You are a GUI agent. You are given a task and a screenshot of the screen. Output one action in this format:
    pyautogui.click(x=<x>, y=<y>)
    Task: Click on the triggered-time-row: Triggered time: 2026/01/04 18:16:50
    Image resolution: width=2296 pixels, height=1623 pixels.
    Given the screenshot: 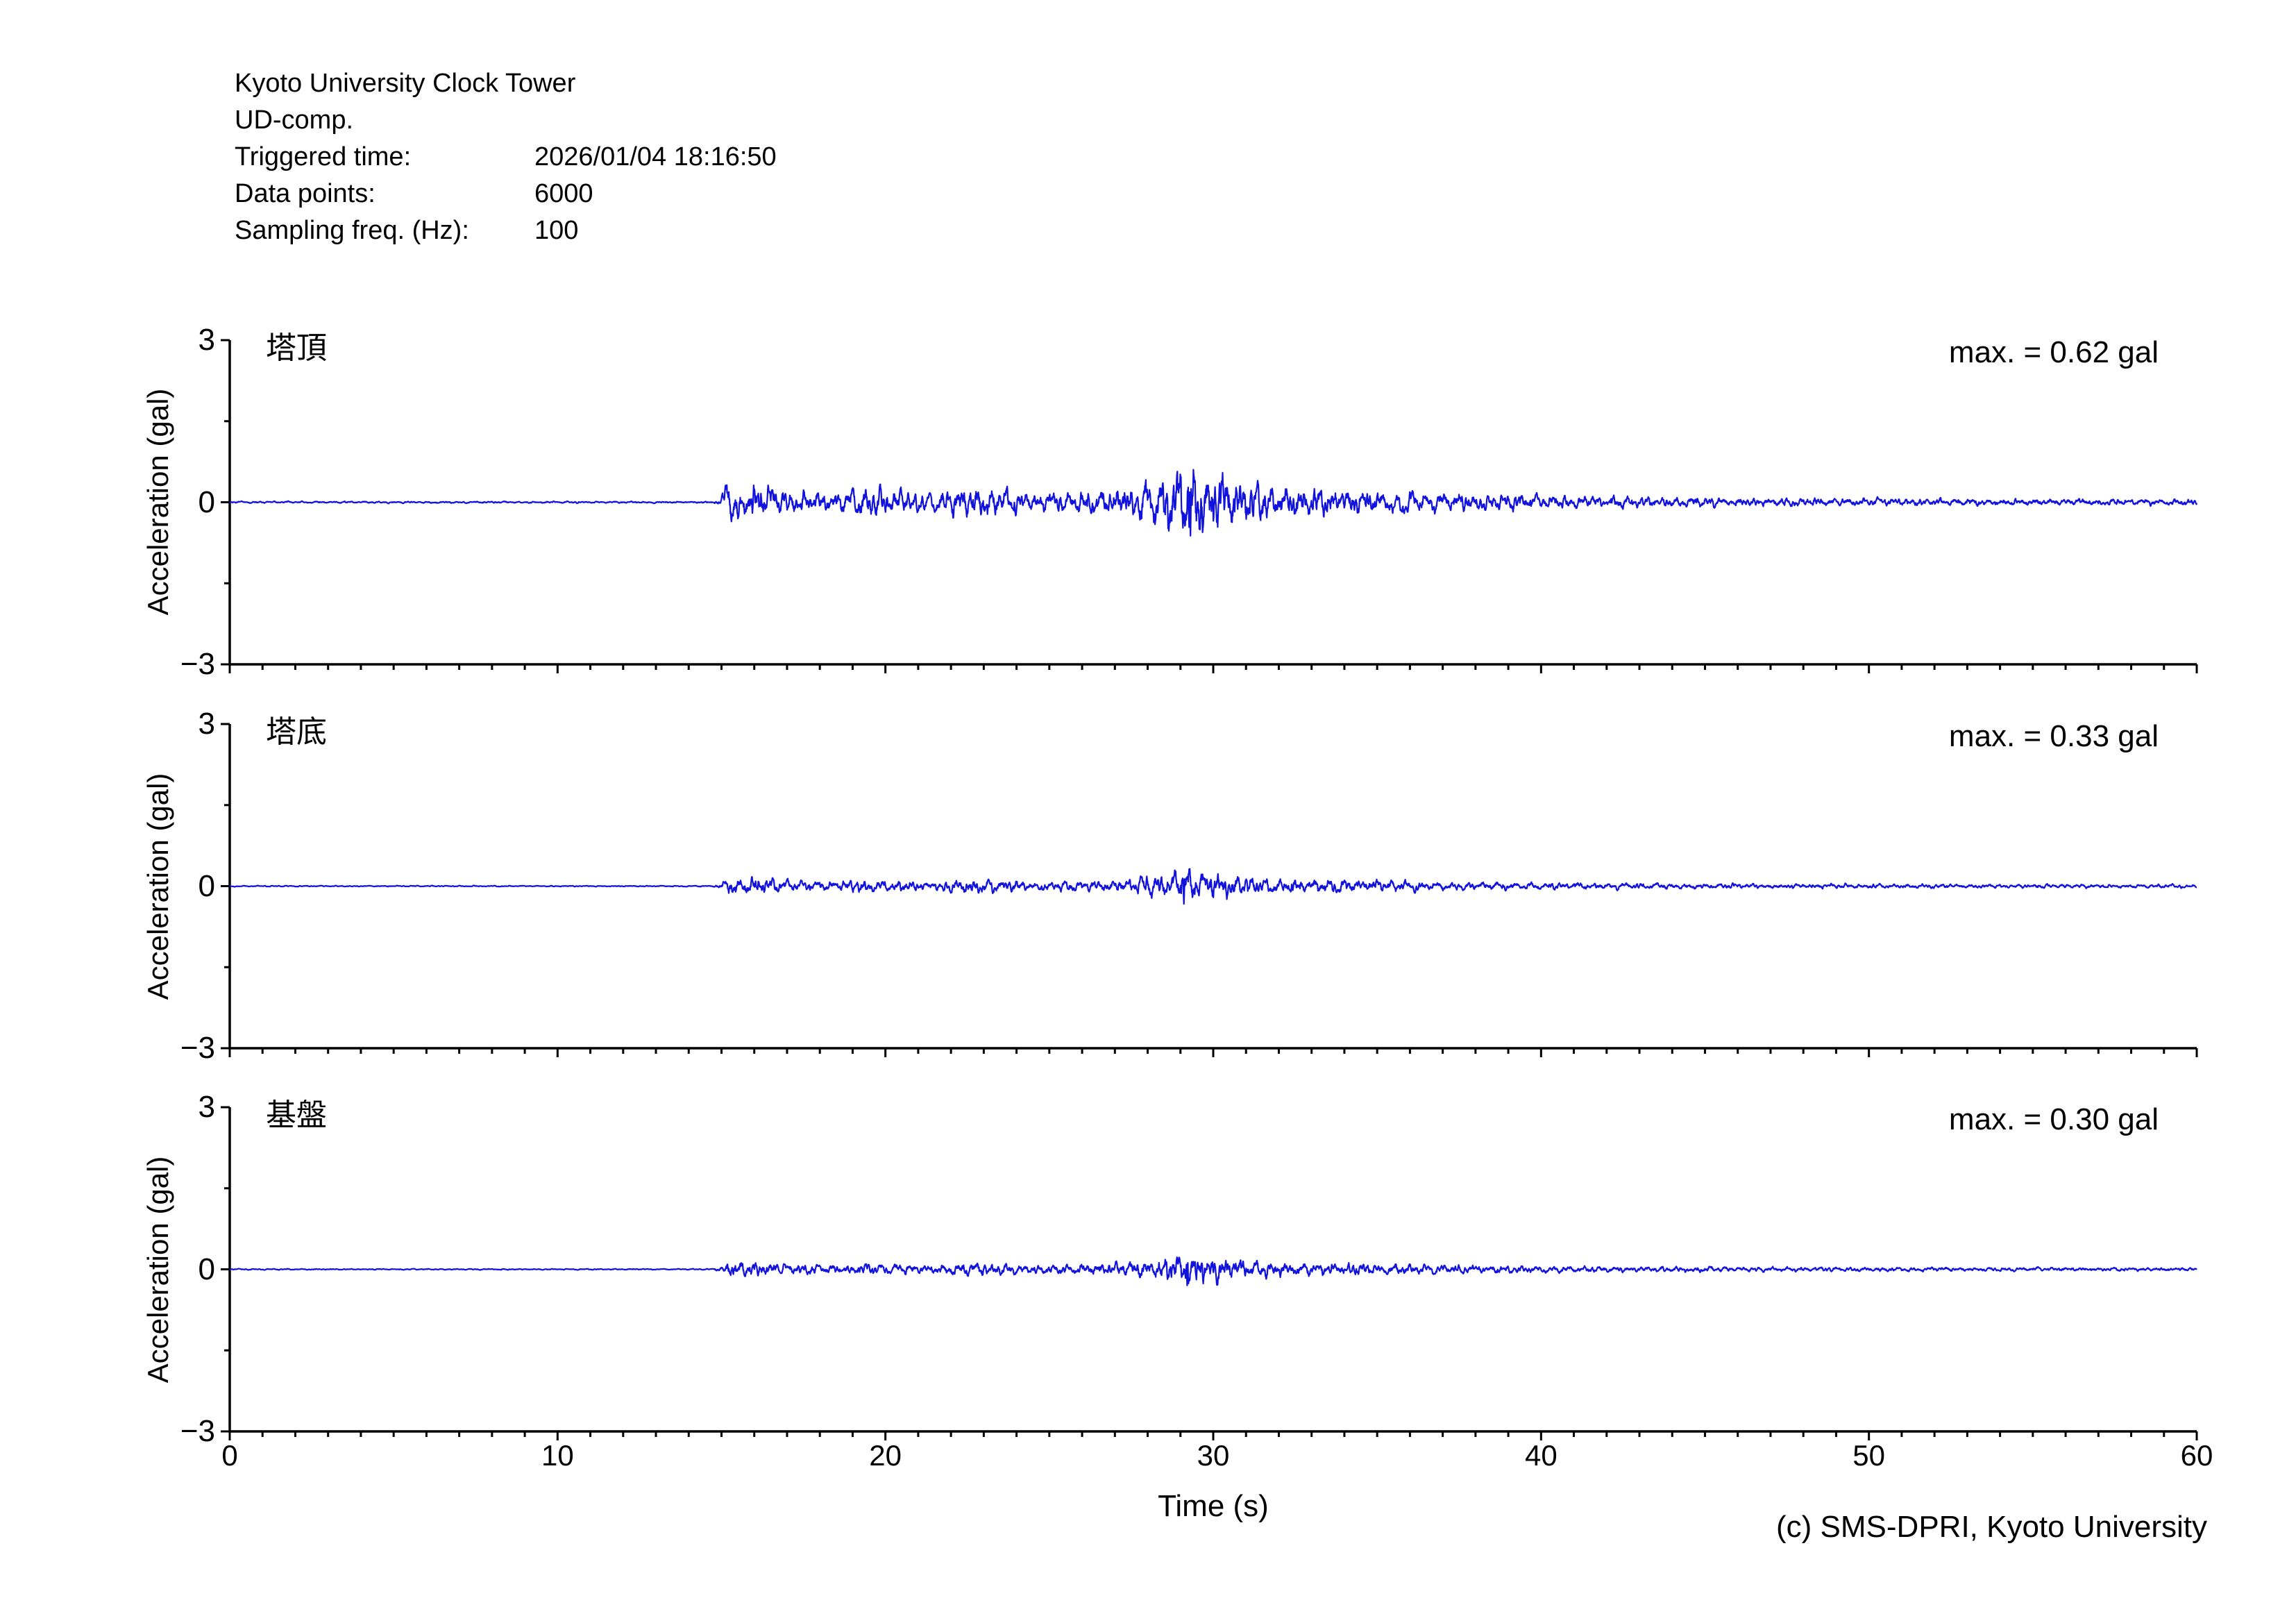 What is the action you would take?
    pyautogui.click(x=506, y=157)
    